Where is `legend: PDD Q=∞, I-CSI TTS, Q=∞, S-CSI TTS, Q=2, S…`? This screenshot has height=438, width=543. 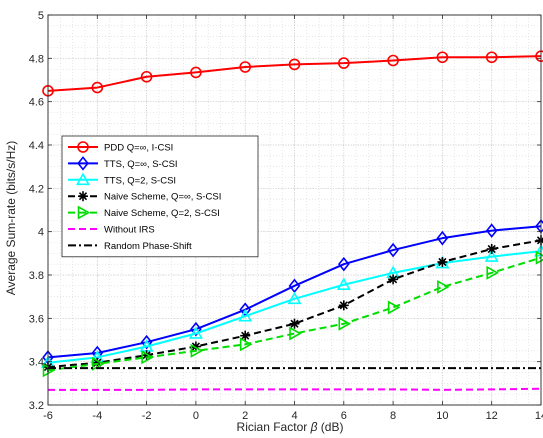 legend: PDD Q=∞, I-CSI TTS, Q=∞, S-CSI TTS, Q=2, S… is located at coordinates (160, 196).